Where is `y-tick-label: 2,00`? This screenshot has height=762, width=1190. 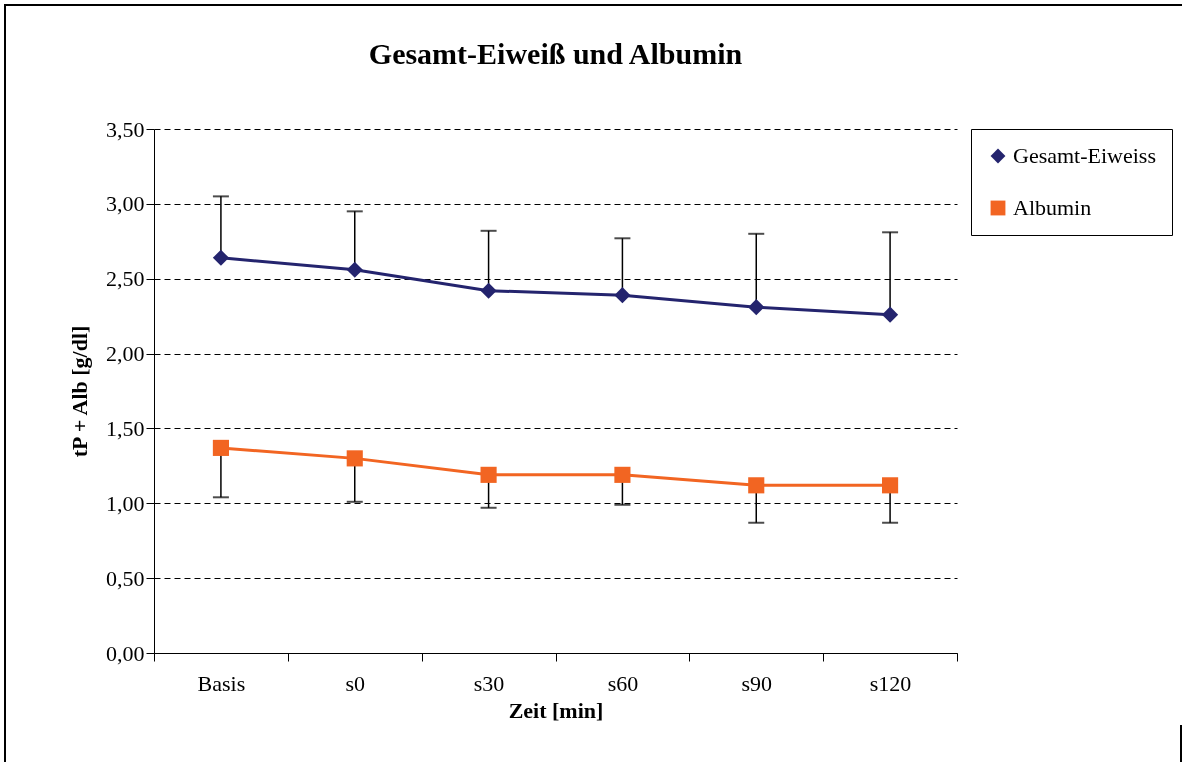
y-tick-label: 2,00 is located at coordinates (125, 354).